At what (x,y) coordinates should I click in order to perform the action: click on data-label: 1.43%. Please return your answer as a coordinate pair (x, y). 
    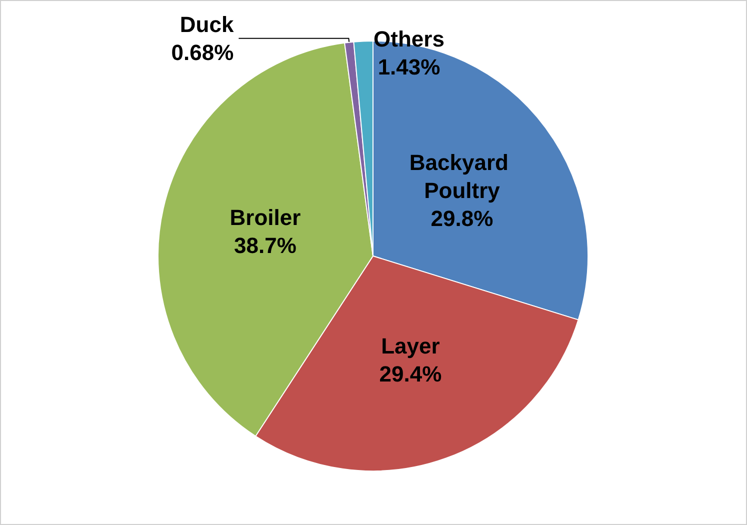
    Looking at the image, I should click on (409, 67).